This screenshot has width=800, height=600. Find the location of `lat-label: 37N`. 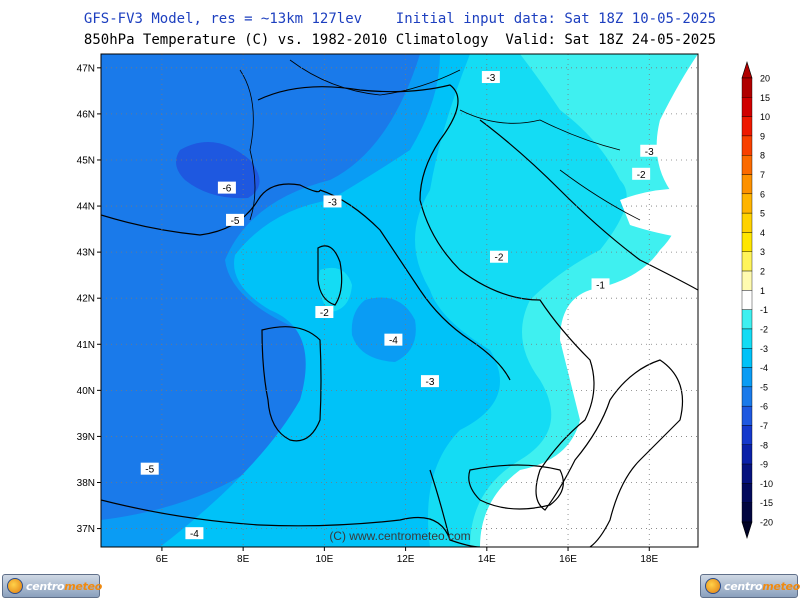

lat-label: 37N is located at coordinates (86, 529).